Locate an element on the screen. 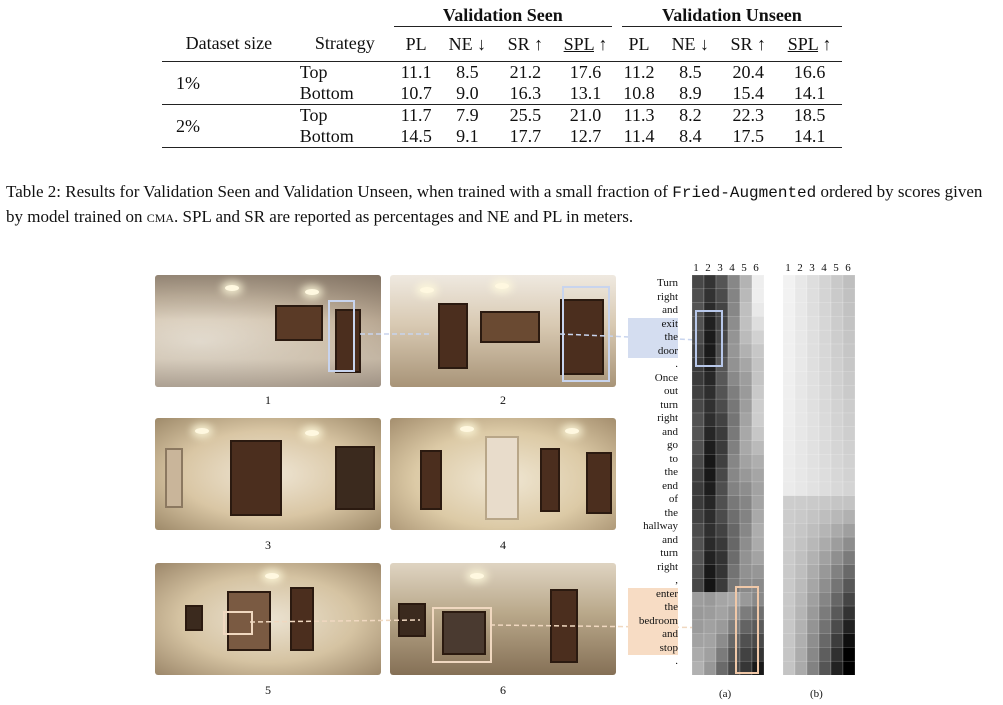  heatmap-col-label: 2 is located at coordinates (800, 268).